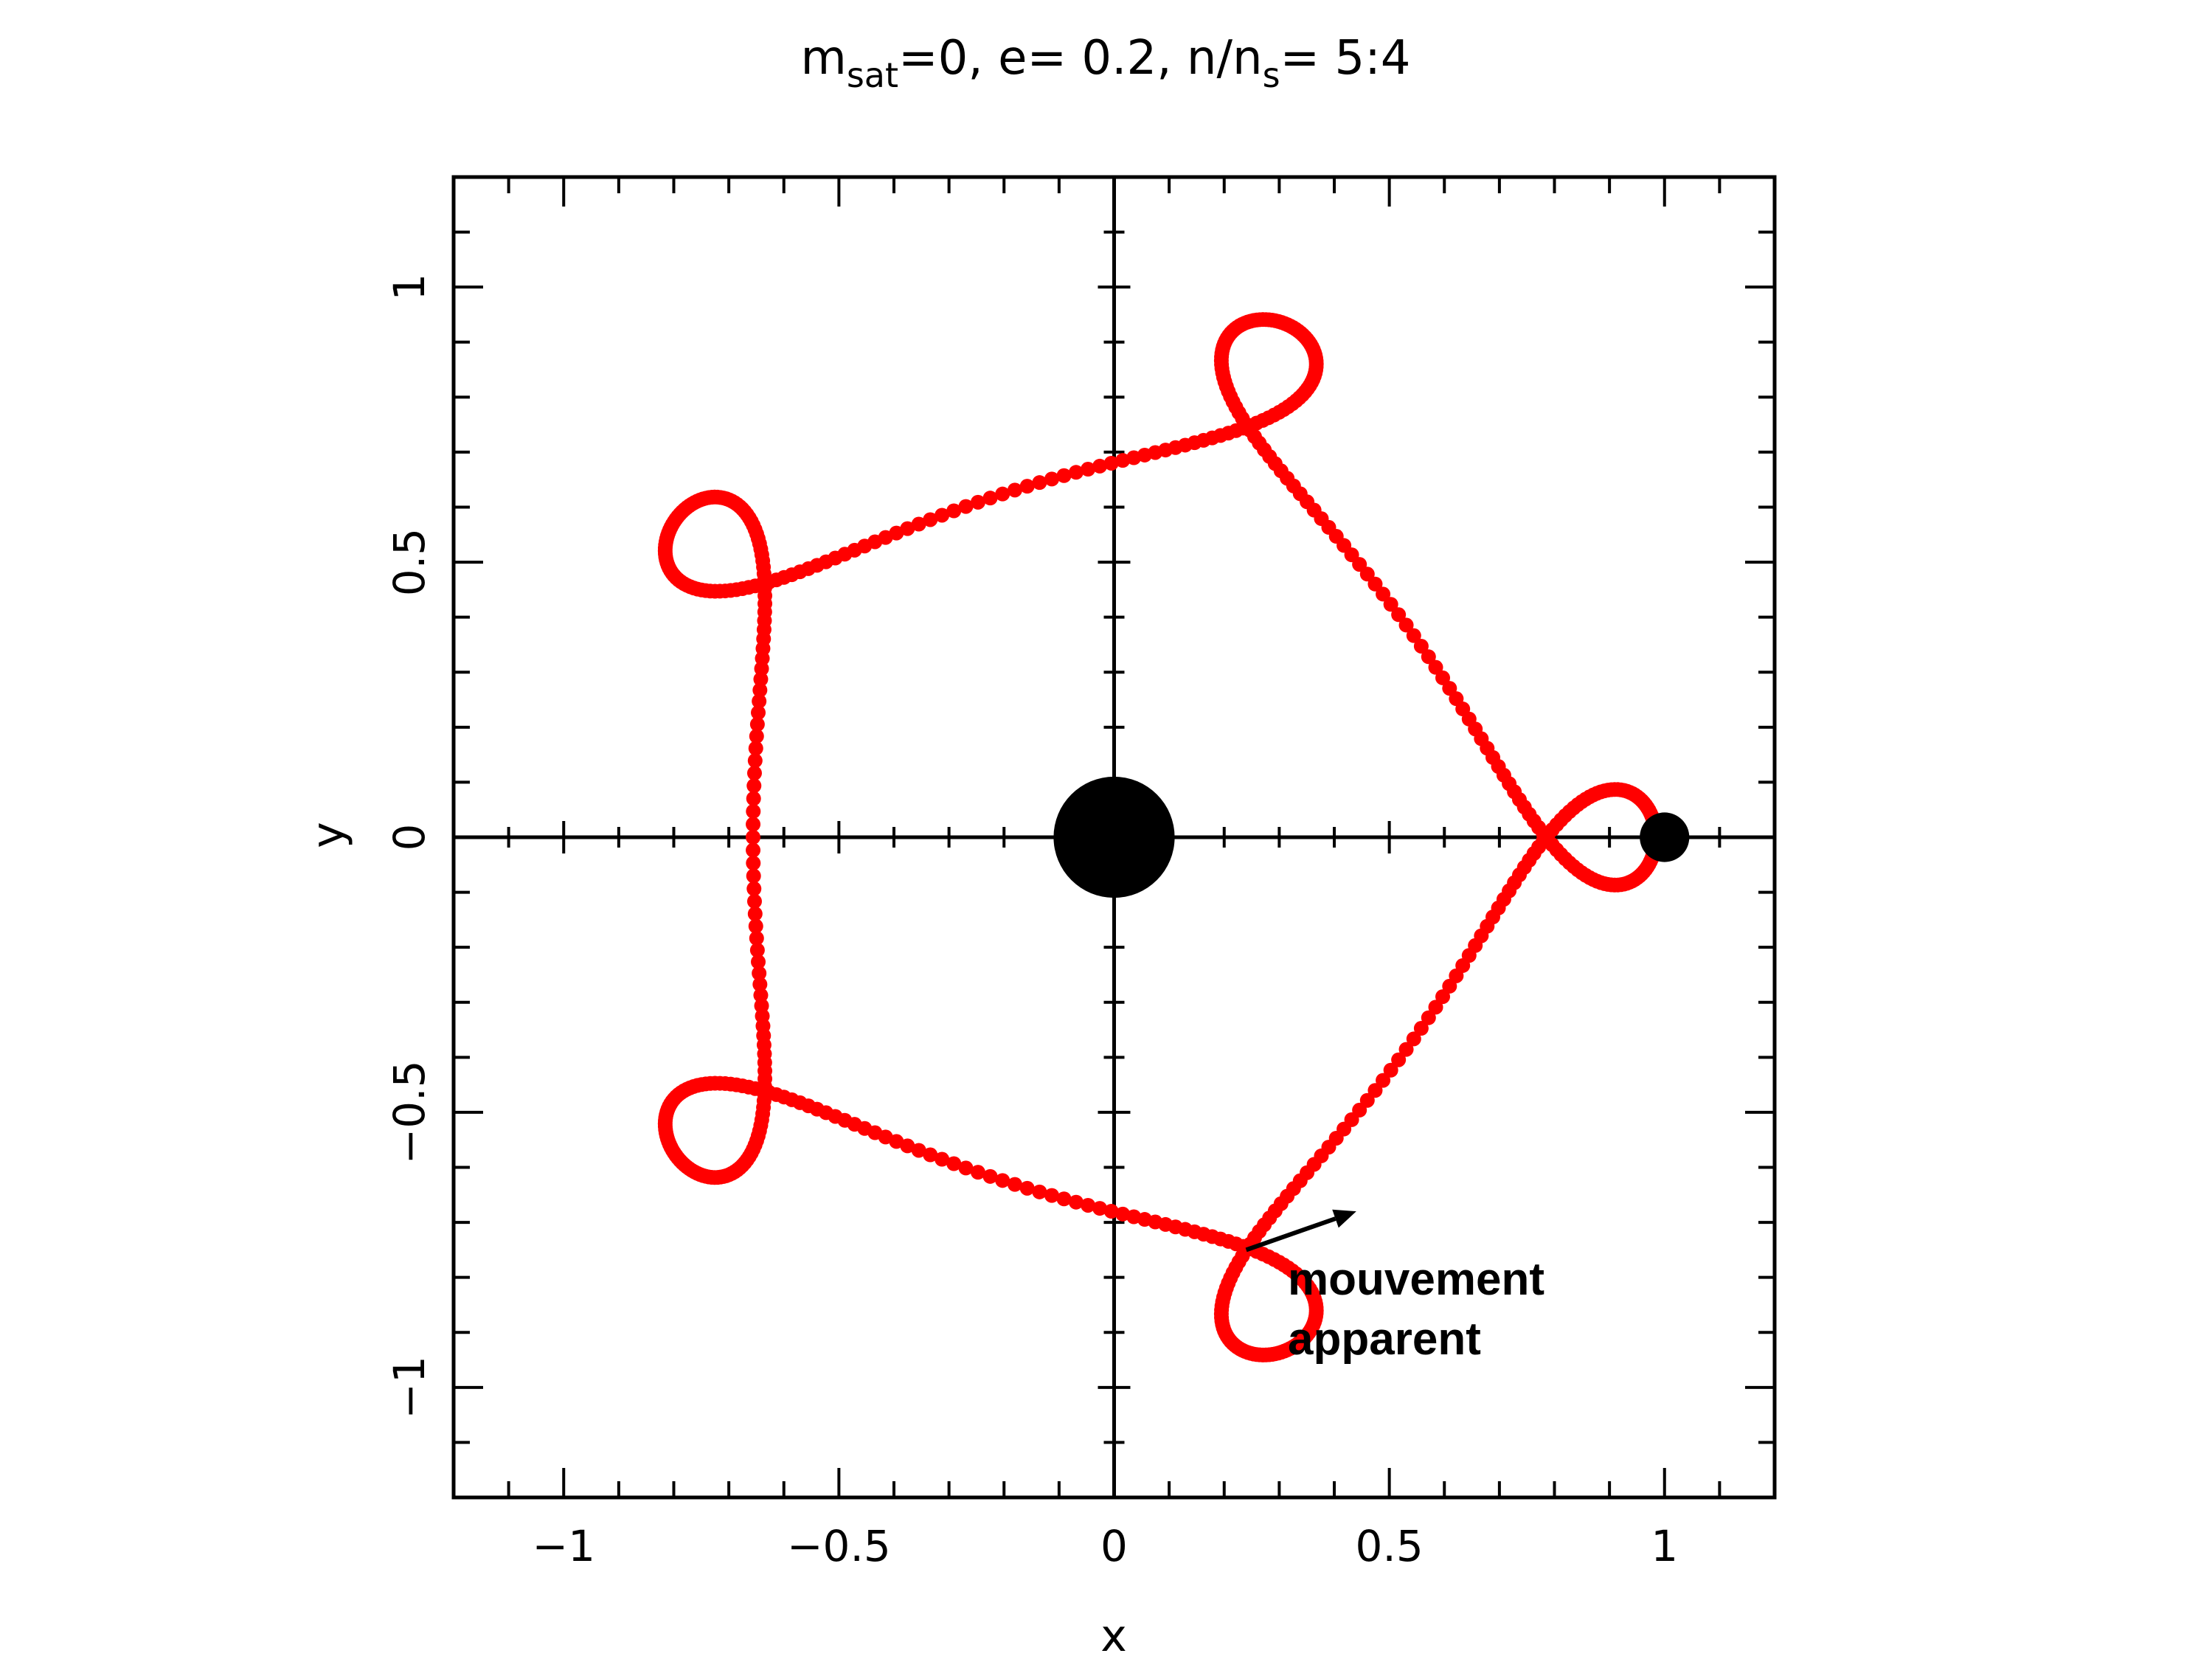  What do you see at coordinates (409, 1387) in the screenshot?
I see `y-tick-label: −1` at bounding box center [409, 1387].